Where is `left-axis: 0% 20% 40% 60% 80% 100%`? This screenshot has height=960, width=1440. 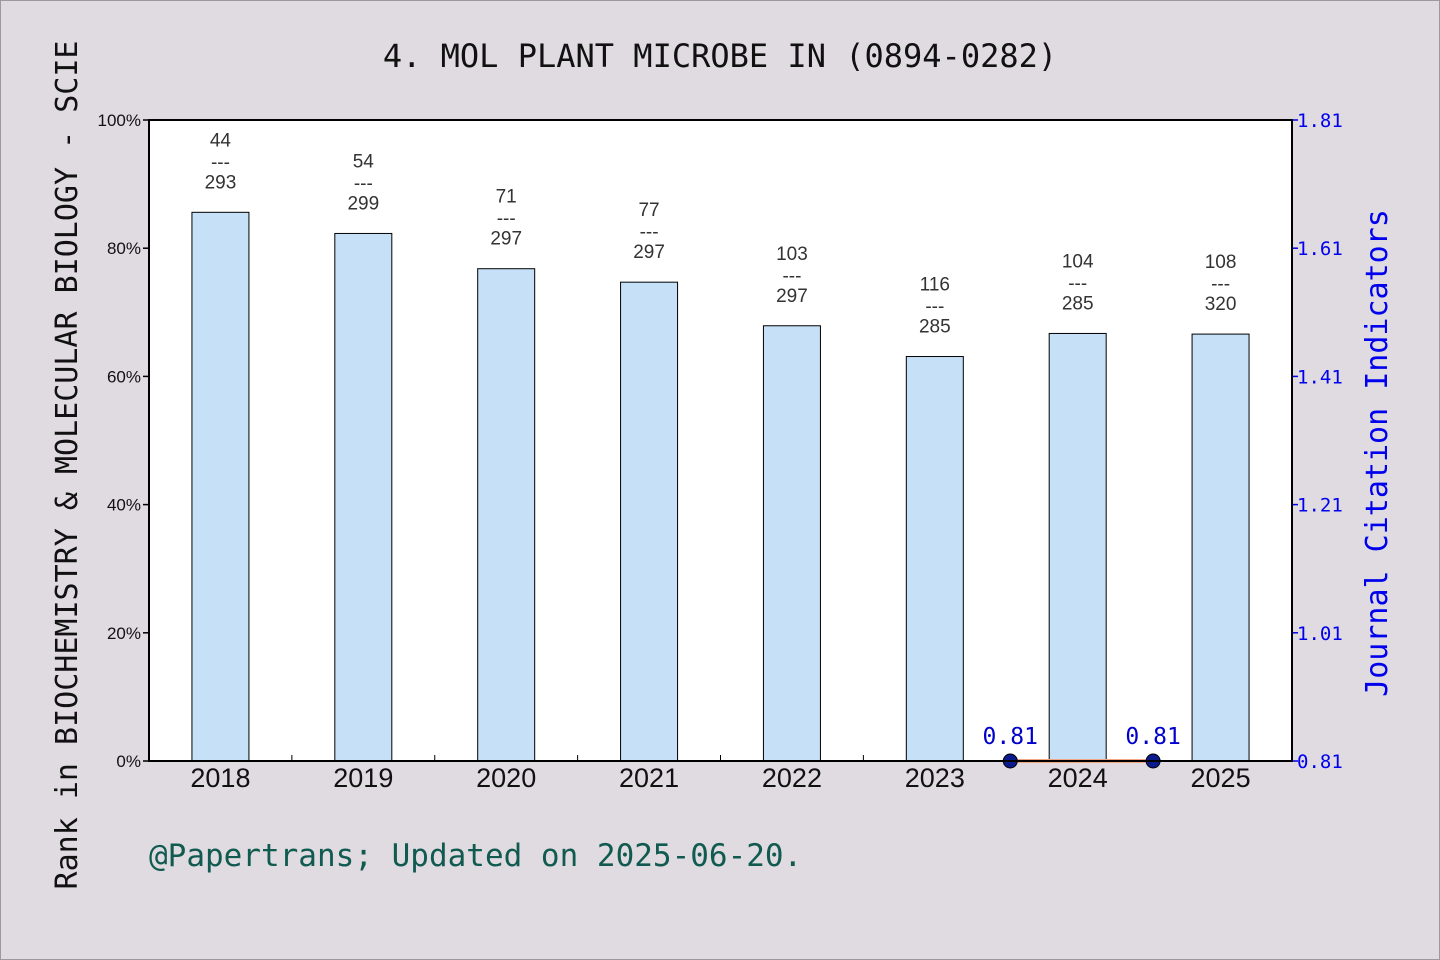 left-axis: 0% 20% 40% 60% 80% 100% is located at coordinates (123, 441).